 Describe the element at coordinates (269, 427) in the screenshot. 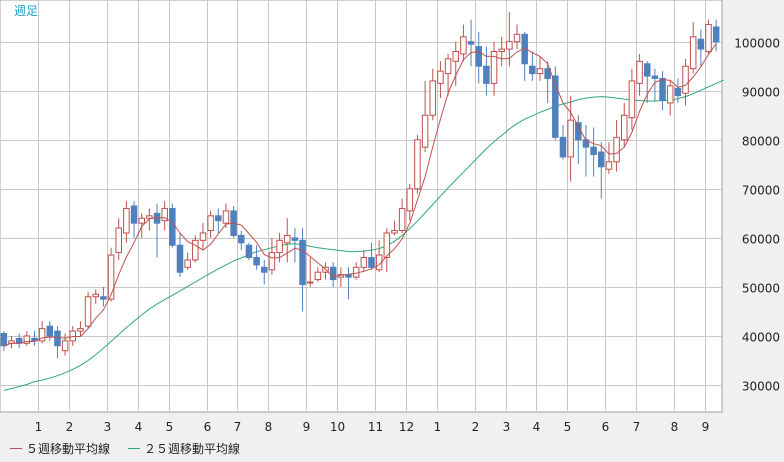

I see `x-tick-label: 8` at that location.